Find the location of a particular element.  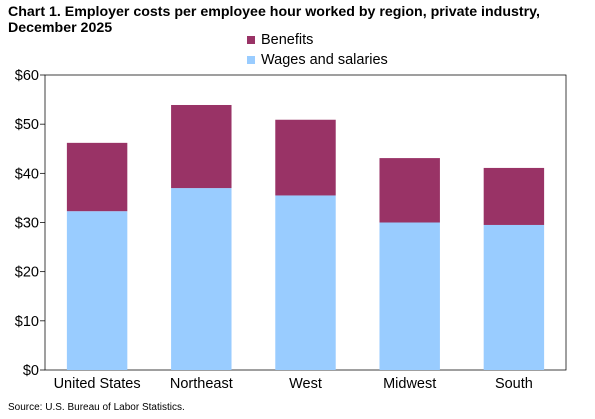

legend-item-wages: Wages and salaries is located at coordinates (317, 60).